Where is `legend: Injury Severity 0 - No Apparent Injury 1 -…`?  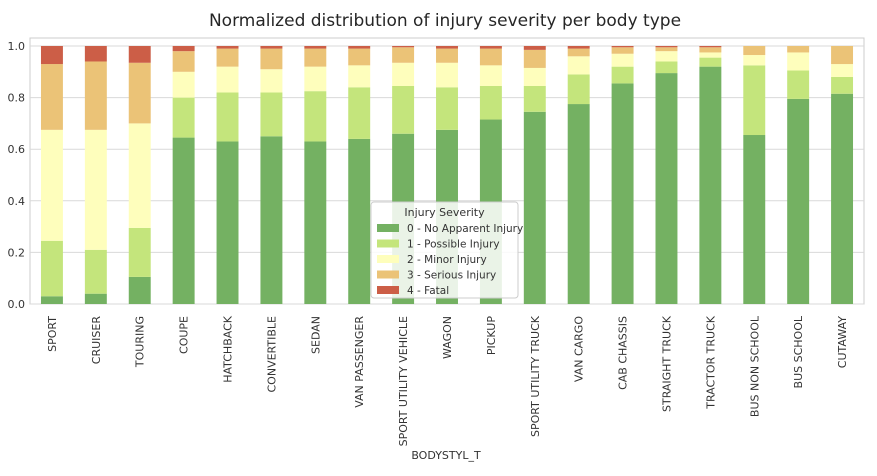
legend: Injury Severity 0 - No Apparent Injury 1 -… is located at coordinates (446, 250).